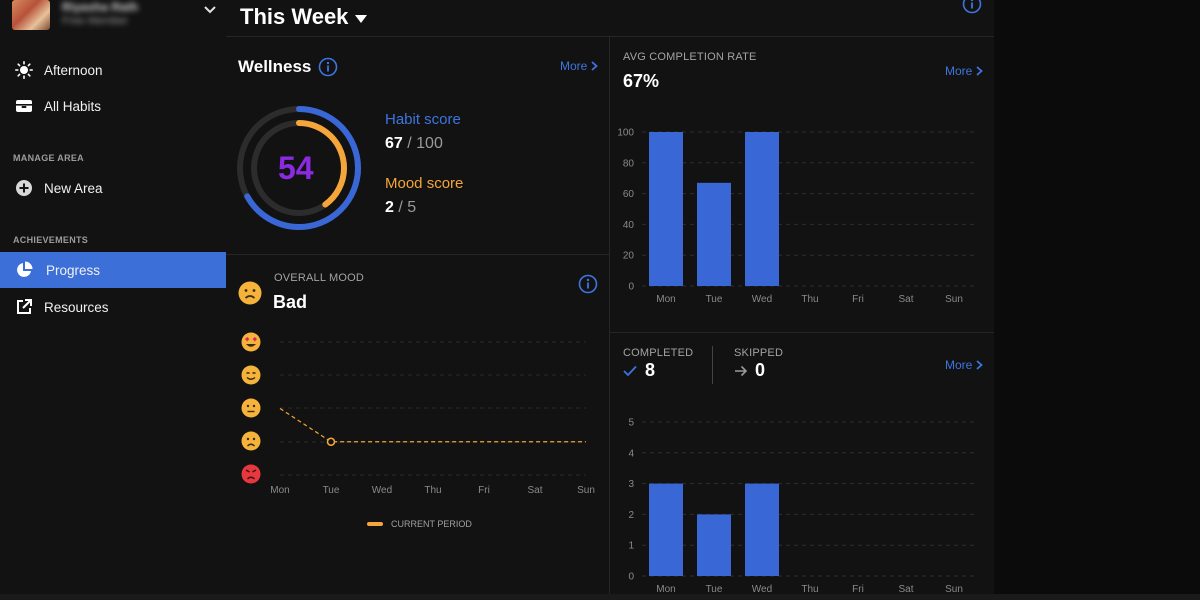 This screenshot has height=600, width=1200. Describe the element at coordinates (631, 453) in the screenshot. I see `y-tick-label: 4` at that location.